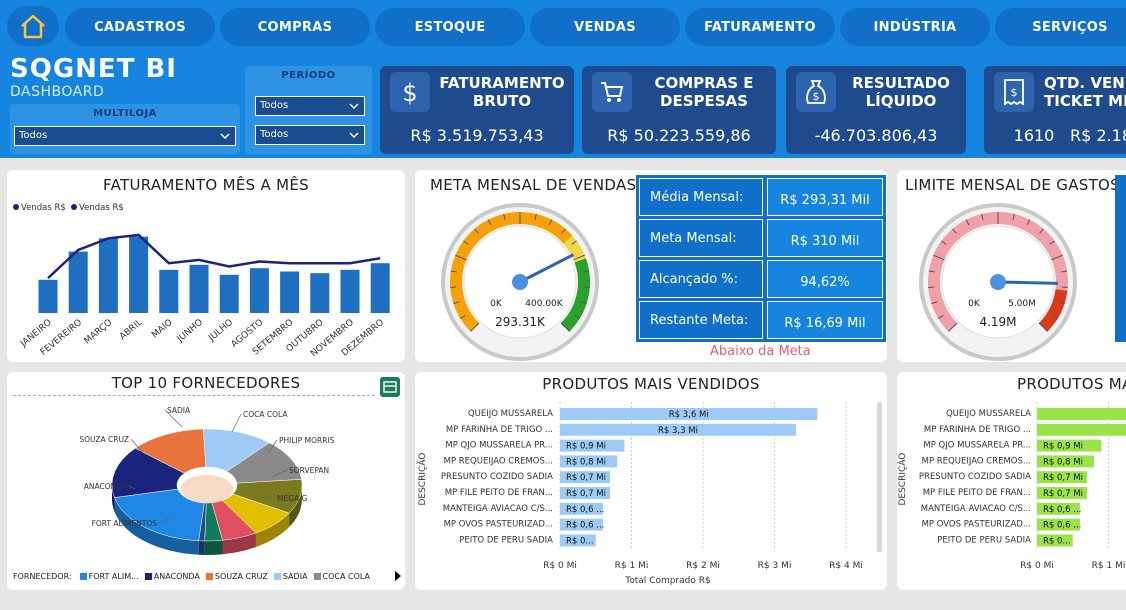 This screenshot has height=610, width=1126. What do you see at coordinates (295, 27) in the screenshot?
I see `nav-compras: COMPRAS` at bounding box center [295, 27].